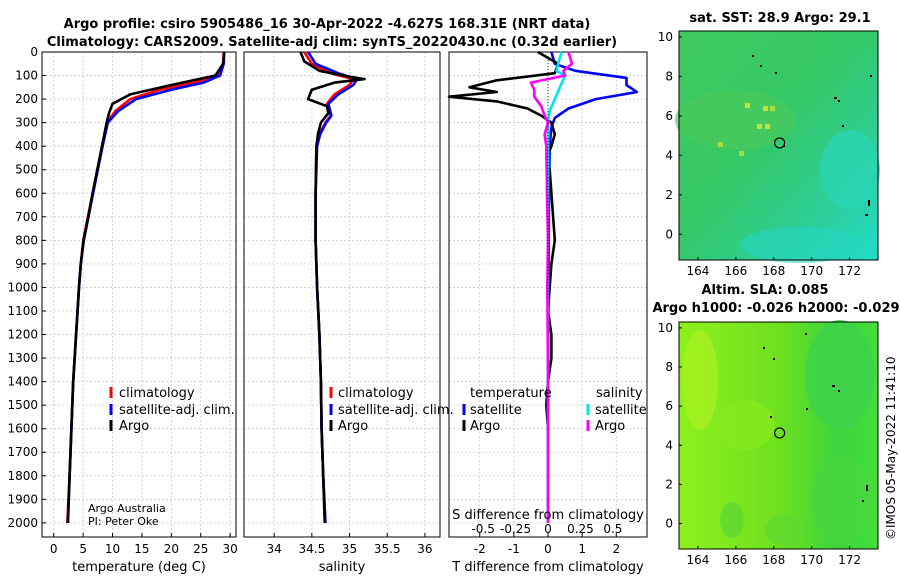 This screenshot has height=580, width=900. What do you see at coordinates (83, 549) in the screenshot?
I see `x-tick-label: 5` at bounding box center [83, 549].